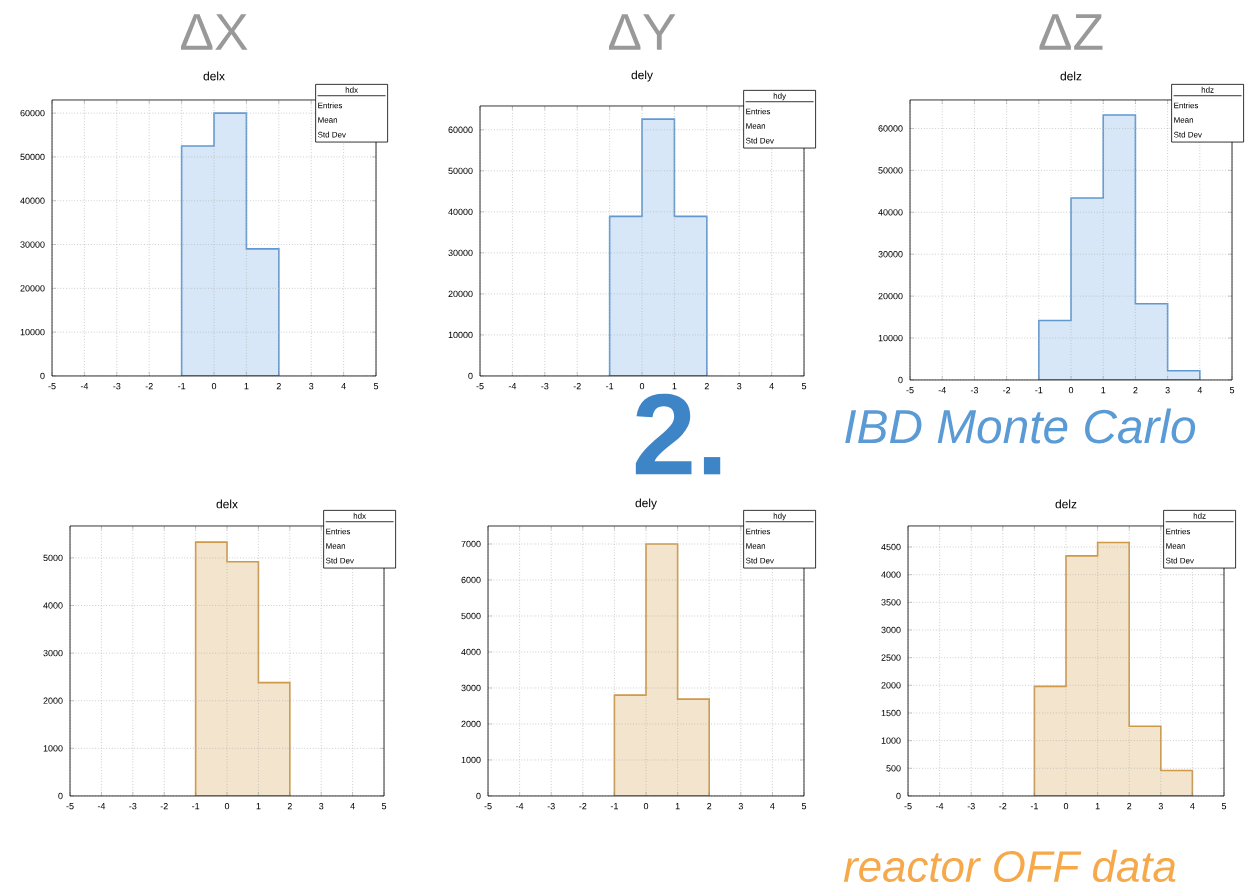 Image resolution: width=1250 pixels, height=896 pixels. Describe the element at coordinates (1009, 866) in the screenshot. I see `text: reactor OFF data` at that location.